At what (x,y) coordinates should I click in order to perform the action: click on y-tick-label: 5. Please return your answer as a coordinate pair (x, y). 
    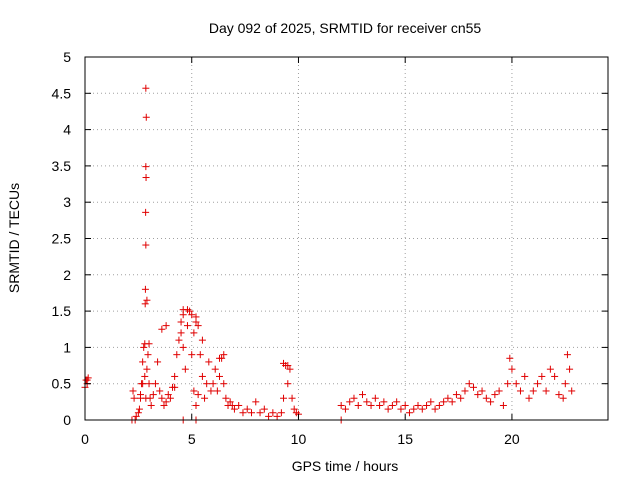
    Looking at the image, I should click on (67, 57).